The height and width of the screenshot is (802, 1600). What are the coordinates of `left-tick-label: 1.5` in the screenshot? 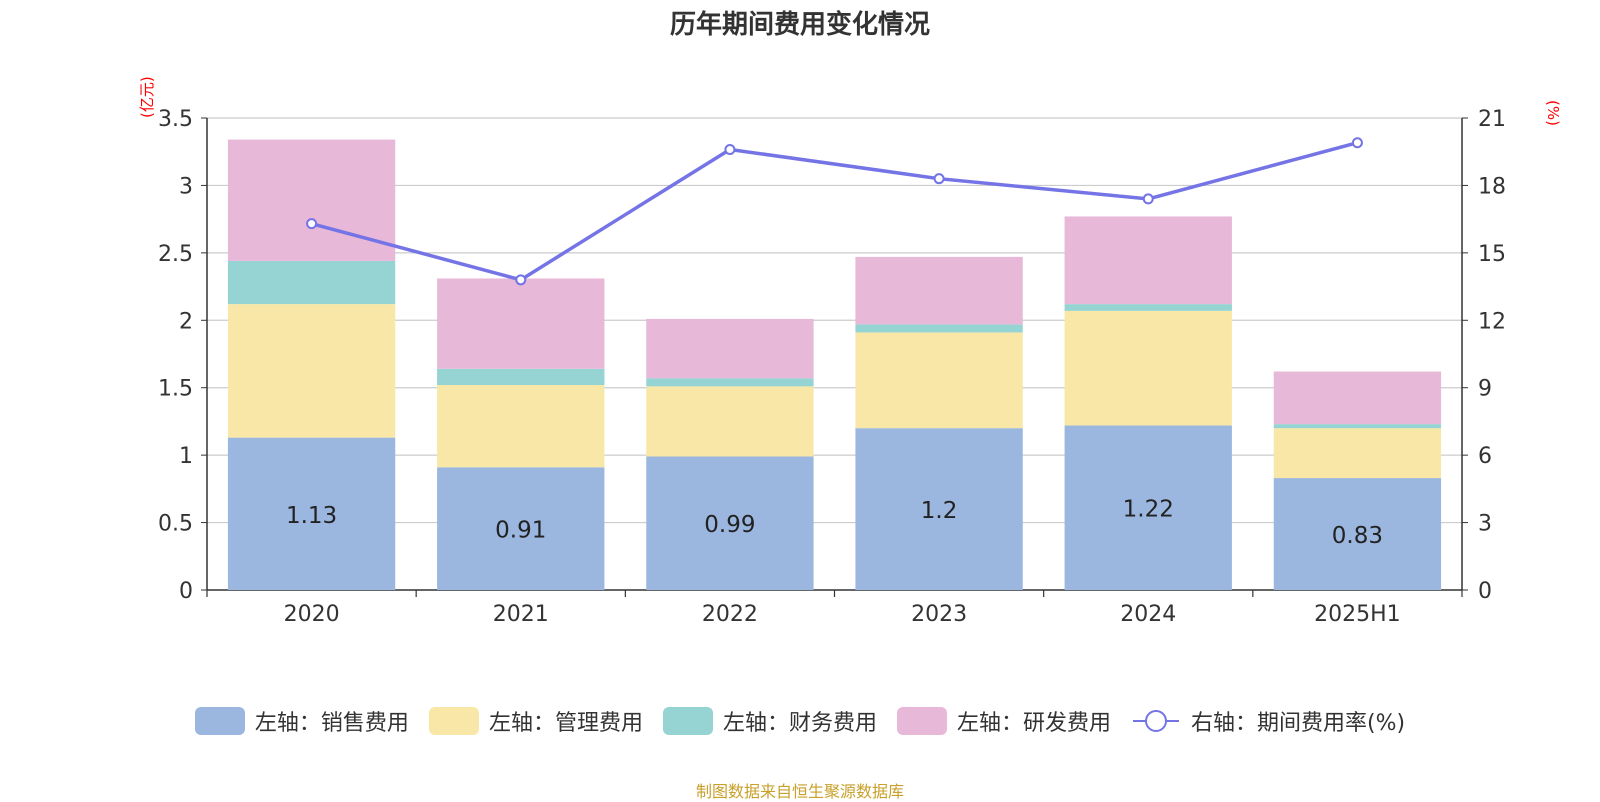 It's located at (175, 389).